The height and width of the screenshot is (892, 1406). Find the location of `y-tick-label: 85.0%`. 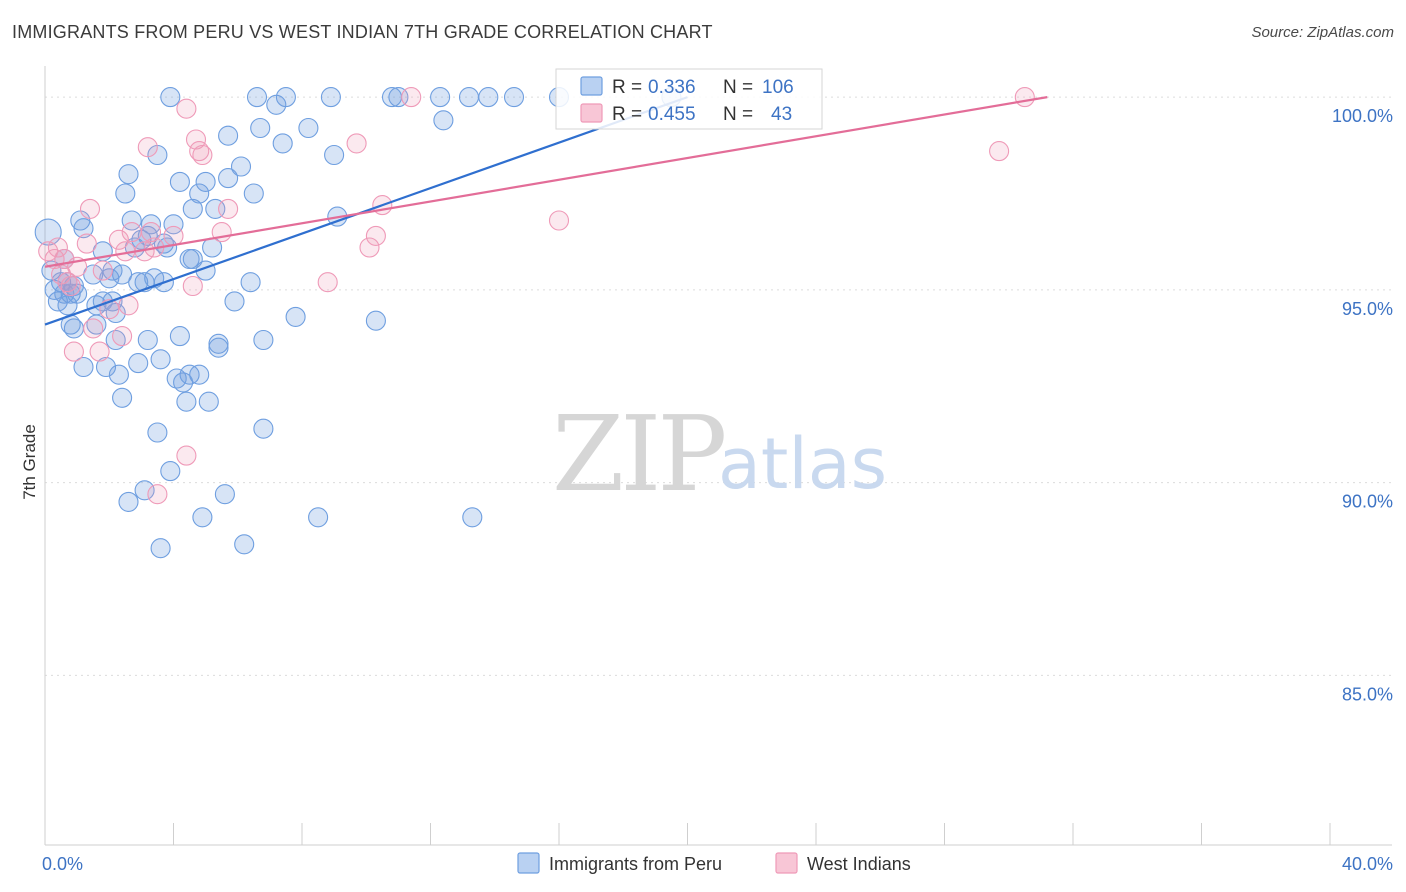

y-tick-label: 85.0% is located at coordinates (1367, 694).